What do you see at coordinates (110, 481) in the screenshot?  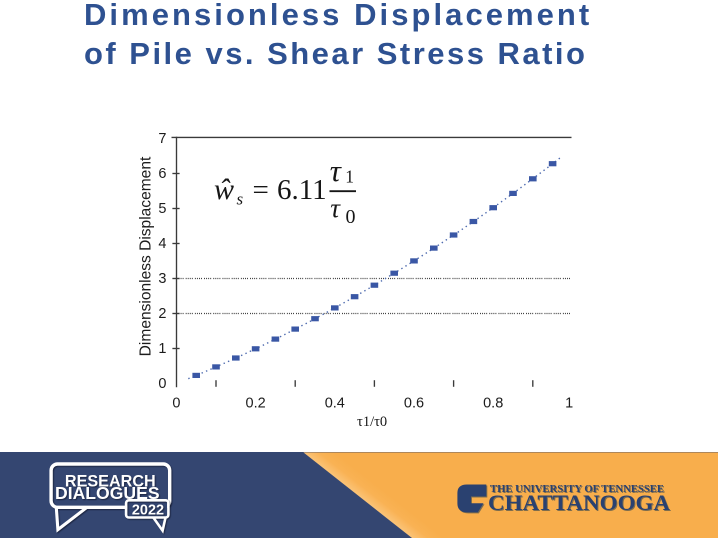 I see `svg-text: RESEARCH` at bounding box center [110, 481].